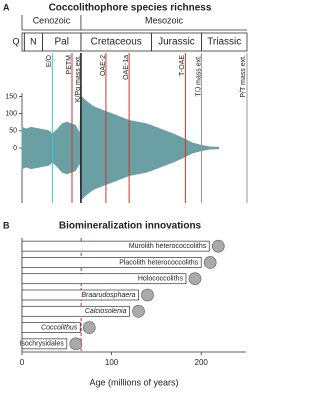 The width and height of the screenshot is (320, 395). What do you see at coordinates (6, 7) in the screenshot?
I see `panel-label: A` at bounding box center [6, 7].